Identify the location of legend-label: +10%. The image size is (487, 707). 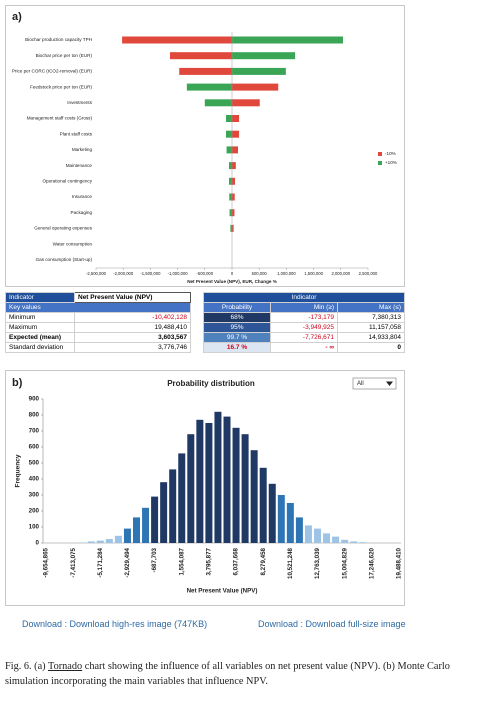
(391, 162).